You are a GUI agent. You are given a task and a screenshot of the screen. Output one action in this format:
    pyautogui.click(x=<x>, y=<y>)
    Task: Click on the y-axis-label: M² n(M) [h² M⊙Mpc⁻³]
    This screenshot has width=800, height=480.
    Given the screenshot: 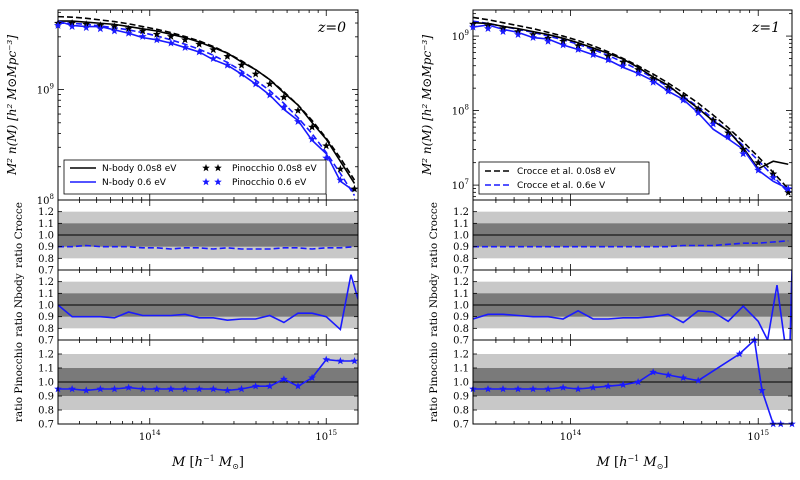 What is the action you would take?
    pyautogui.click(x=427, y=105)
    